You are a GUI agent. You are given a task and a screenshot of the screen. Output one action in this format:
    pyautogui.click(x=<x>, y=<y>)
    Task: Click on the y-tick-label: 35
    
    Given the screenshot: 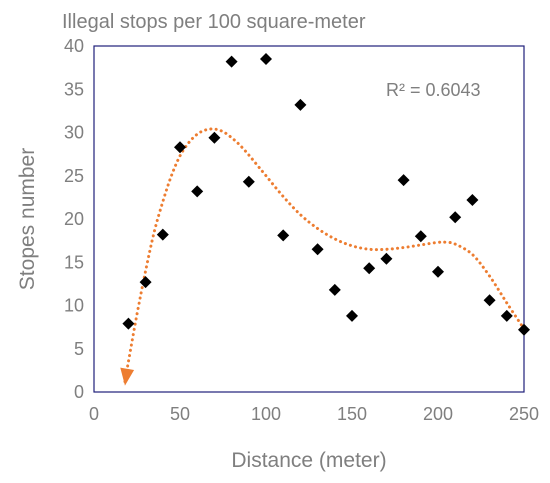 What is the action you would take?
    pyautogui.click(x=74, y=89)
    